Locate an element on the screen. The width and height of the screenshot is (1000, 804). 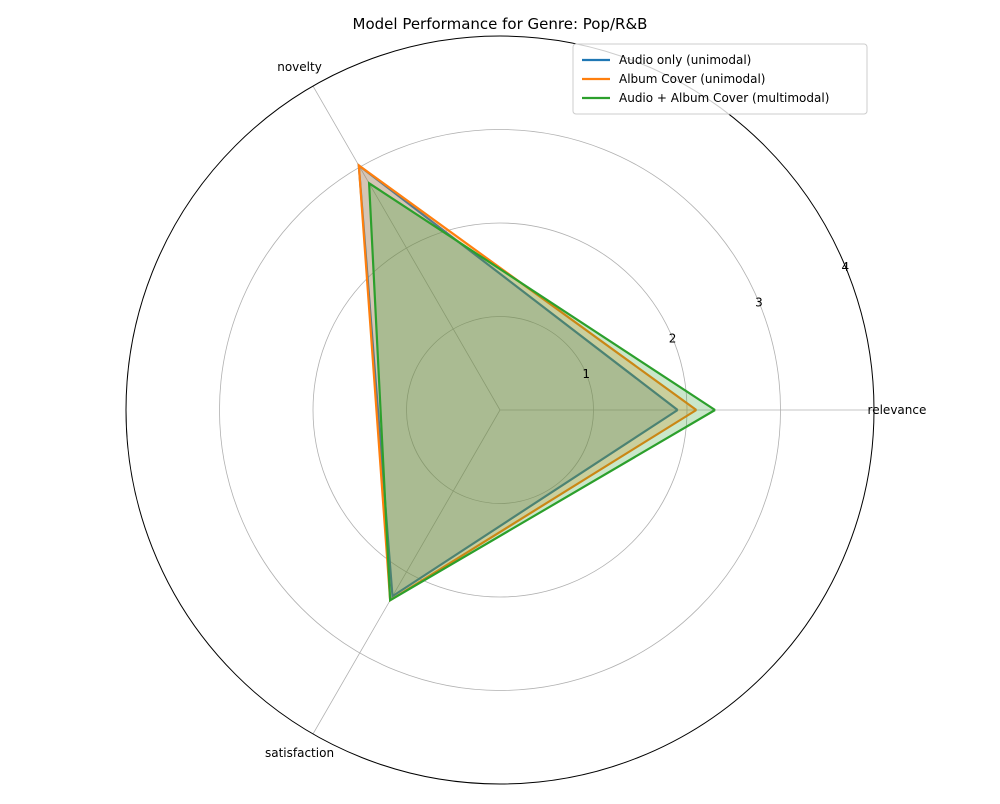
r-tick-label: 1 is located at coordinates (586, 374).